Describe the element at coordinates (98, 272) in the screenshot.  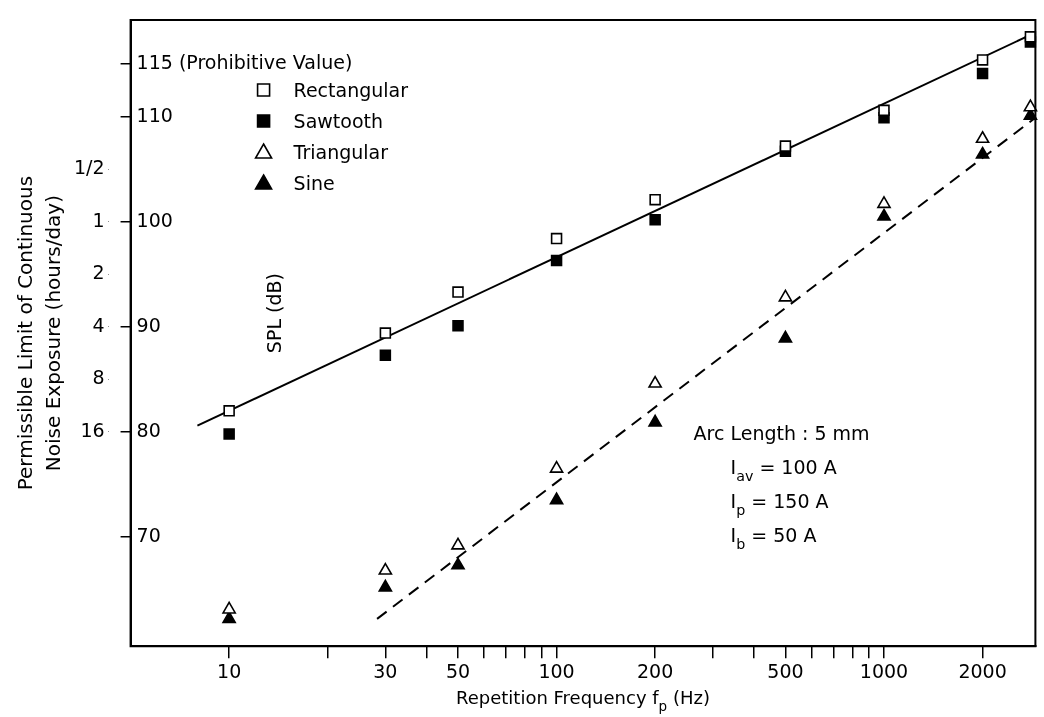
I see `y-tick-label: 2` at that location.